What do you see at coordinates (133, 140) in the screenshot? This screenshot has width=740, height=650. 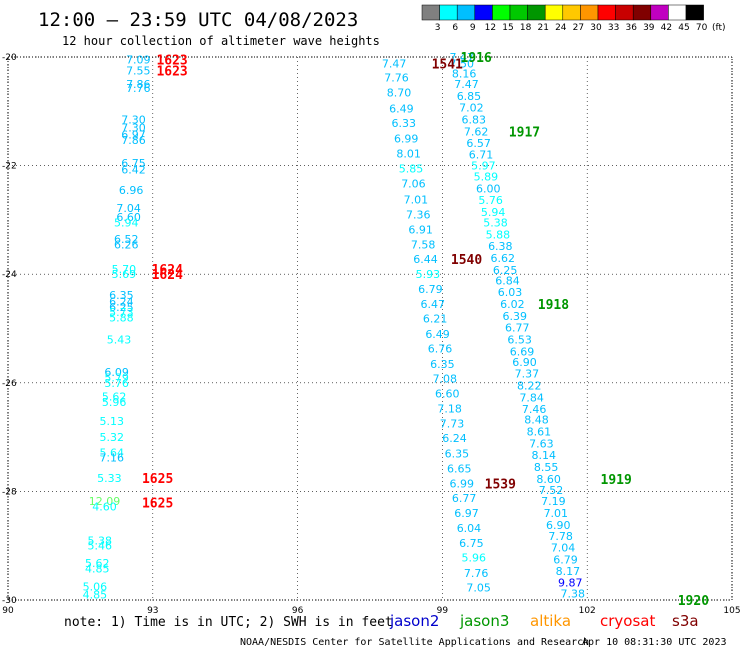 I see `wave-height-value: 7.86` at bounding box center [133, 140].